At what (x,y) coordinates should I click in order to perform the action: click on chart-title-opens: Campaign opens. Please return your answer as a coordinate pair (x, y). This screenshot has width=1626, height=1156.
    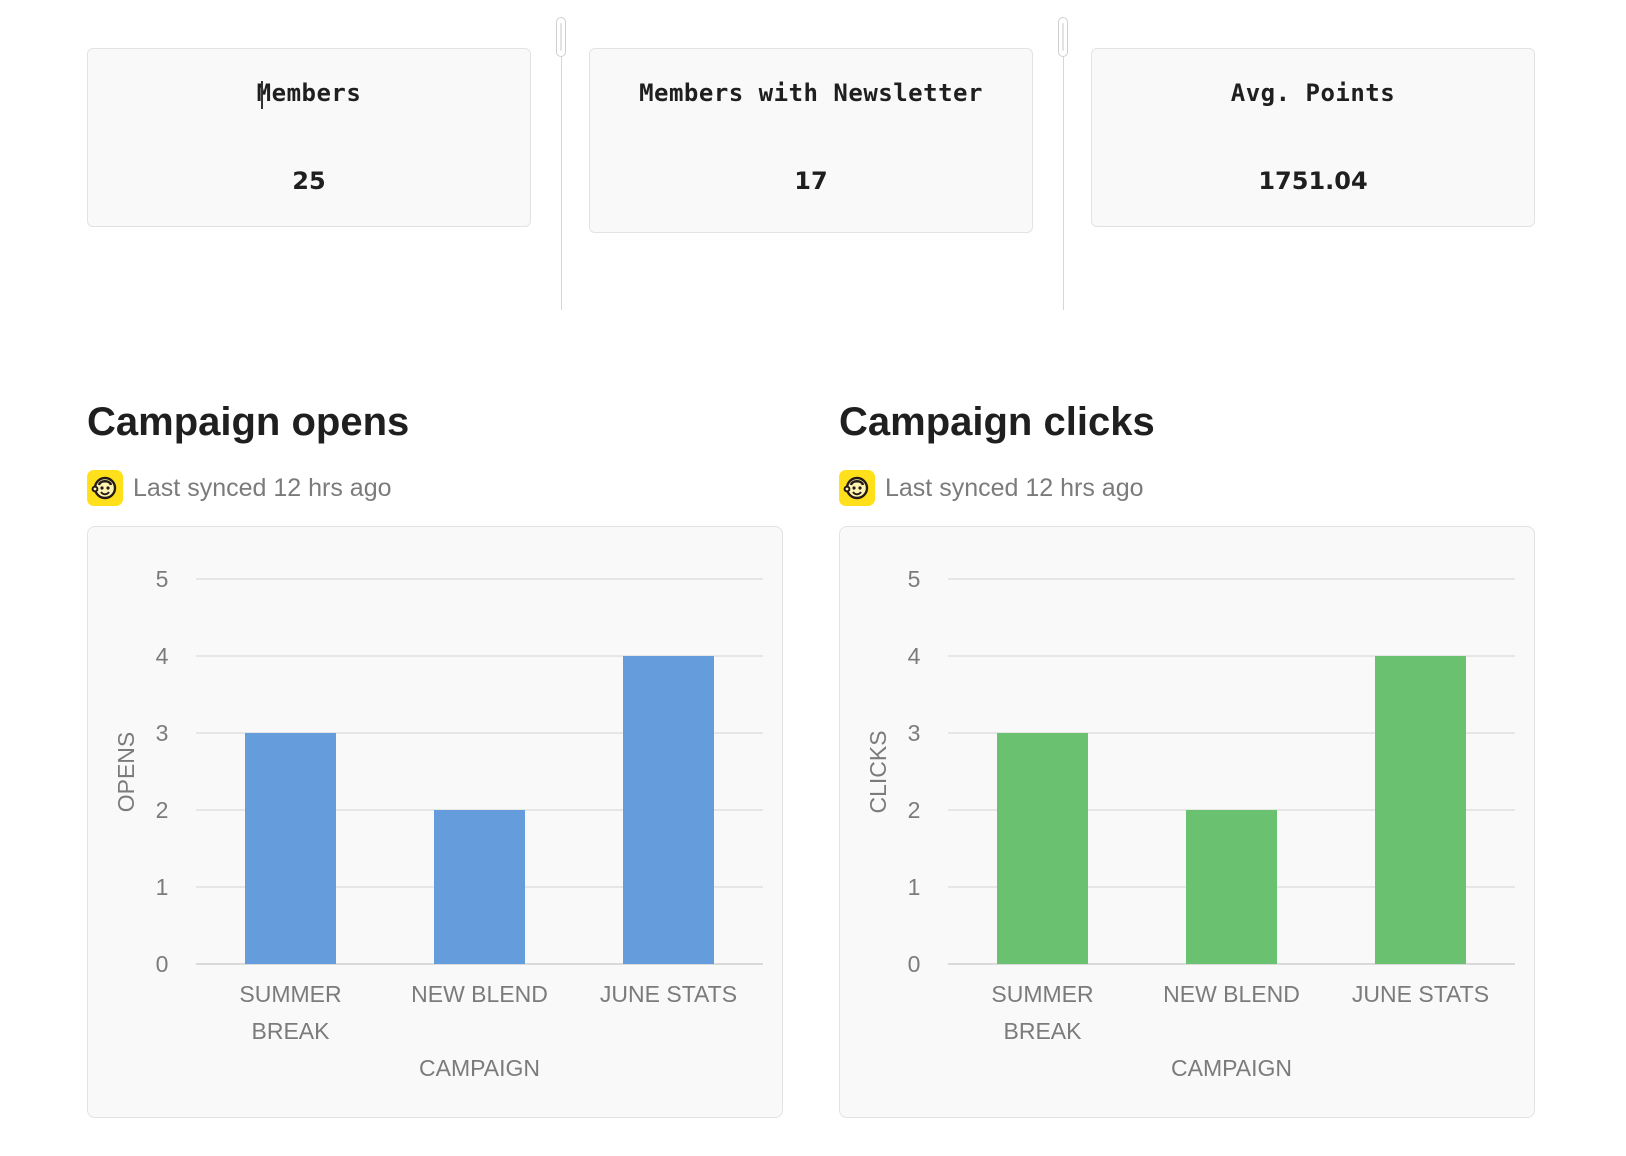
    Looking at the image, I should click on (248, 422).